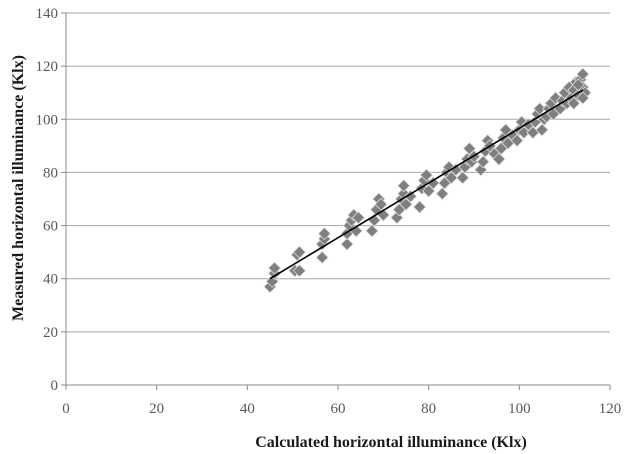 This screenshot has width=629, height=454. What do you see at coordinates (50, 333) in the screenshot?
I see `y-tick-label: 20` at bounding box center [50, 333].